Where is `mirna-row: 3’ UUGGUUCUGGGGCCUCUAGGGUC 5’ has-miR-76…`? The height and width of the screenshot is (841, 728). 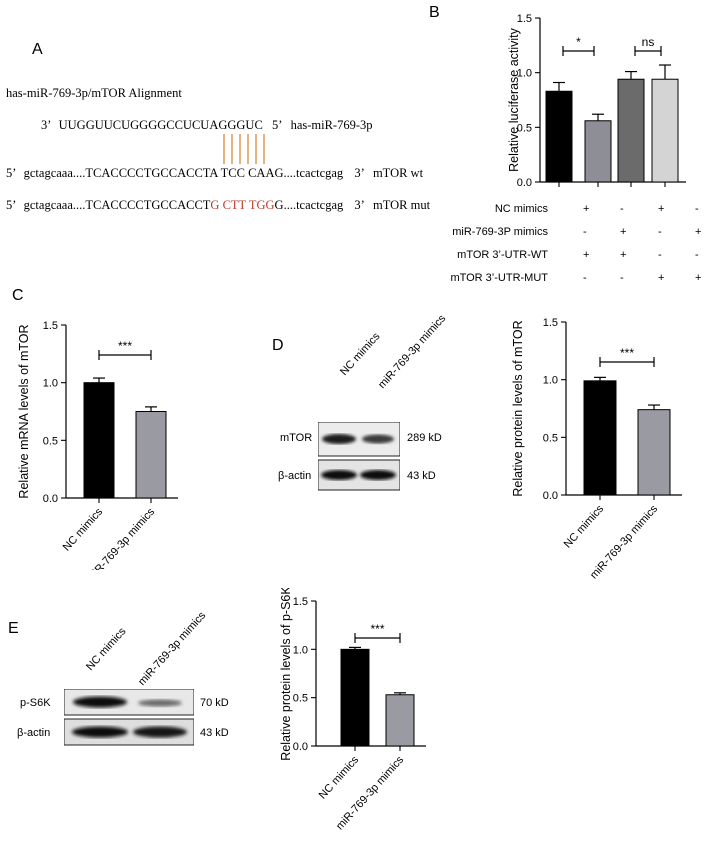 mirna-row: 3’ UUGGUUCUGGGGCCUCUAGGGUC 5’ has-miR-76… is located at coordinates (207, 125).